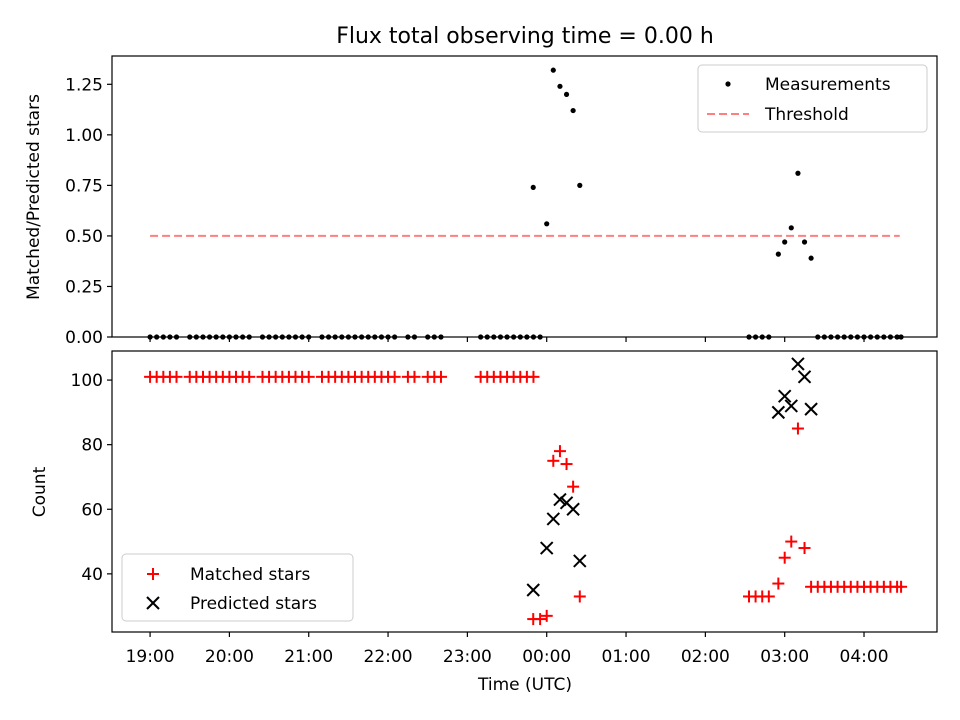 The width and height of the screenshot is (960, 720). I want to click on x-tick-label: 22:00, so click(388, 657).